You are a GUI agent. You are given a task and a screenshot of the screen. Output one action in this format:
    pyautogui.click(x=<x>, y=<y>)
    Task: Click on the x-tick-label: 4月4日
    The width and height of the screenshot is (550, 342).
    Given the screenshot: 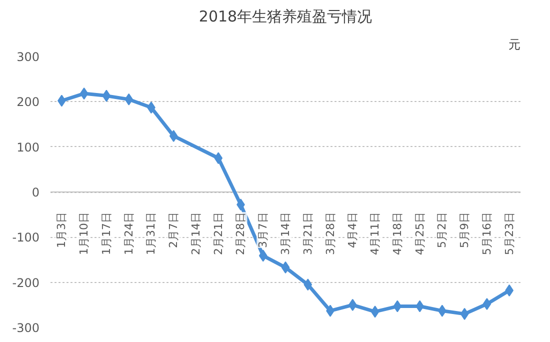 What is the action you would take?
    pyautogui.click(x=353, y=230)
    